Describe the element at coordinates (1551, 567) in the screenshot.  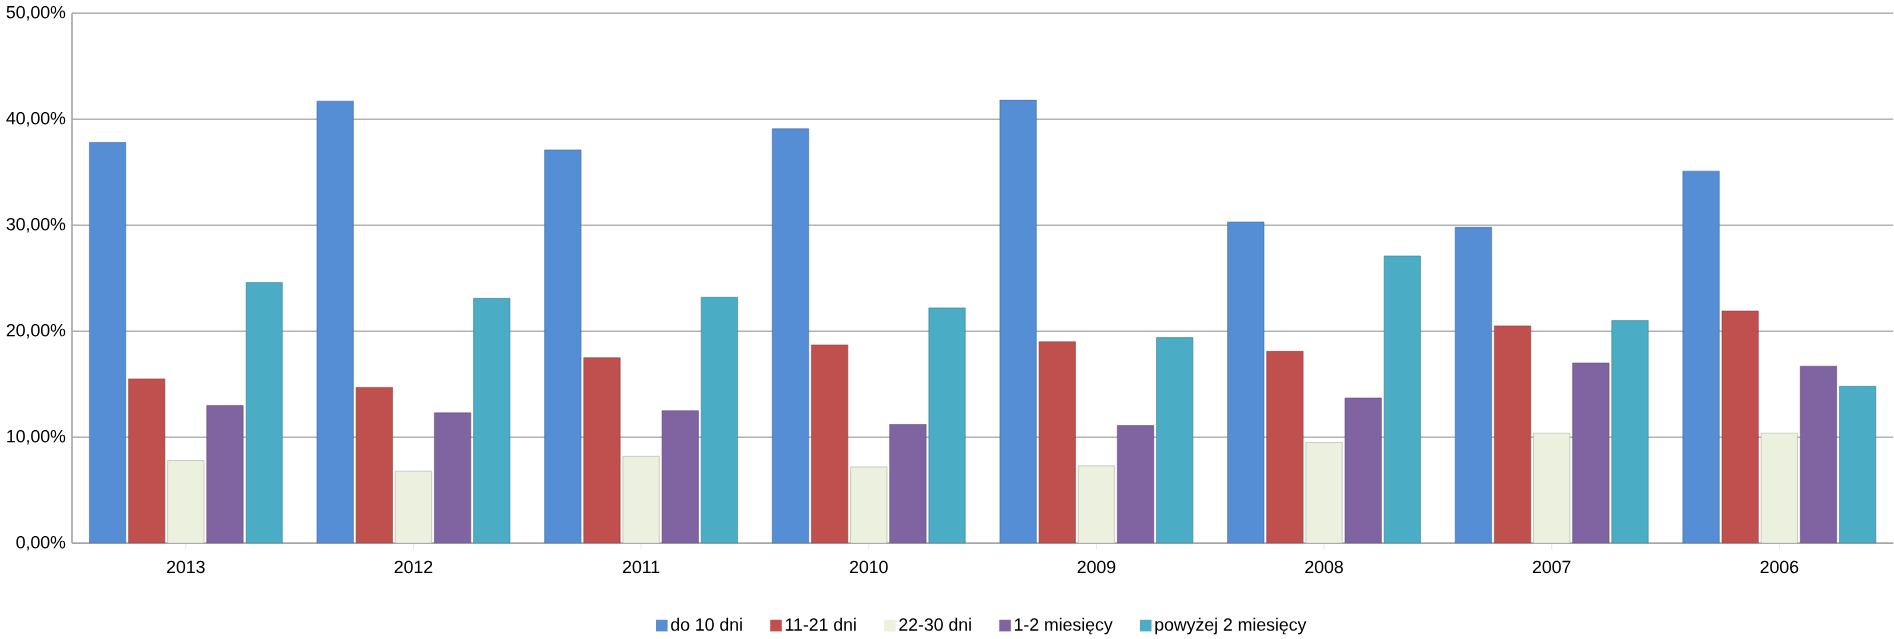
I see `x-tick-label: 2007` at that location.